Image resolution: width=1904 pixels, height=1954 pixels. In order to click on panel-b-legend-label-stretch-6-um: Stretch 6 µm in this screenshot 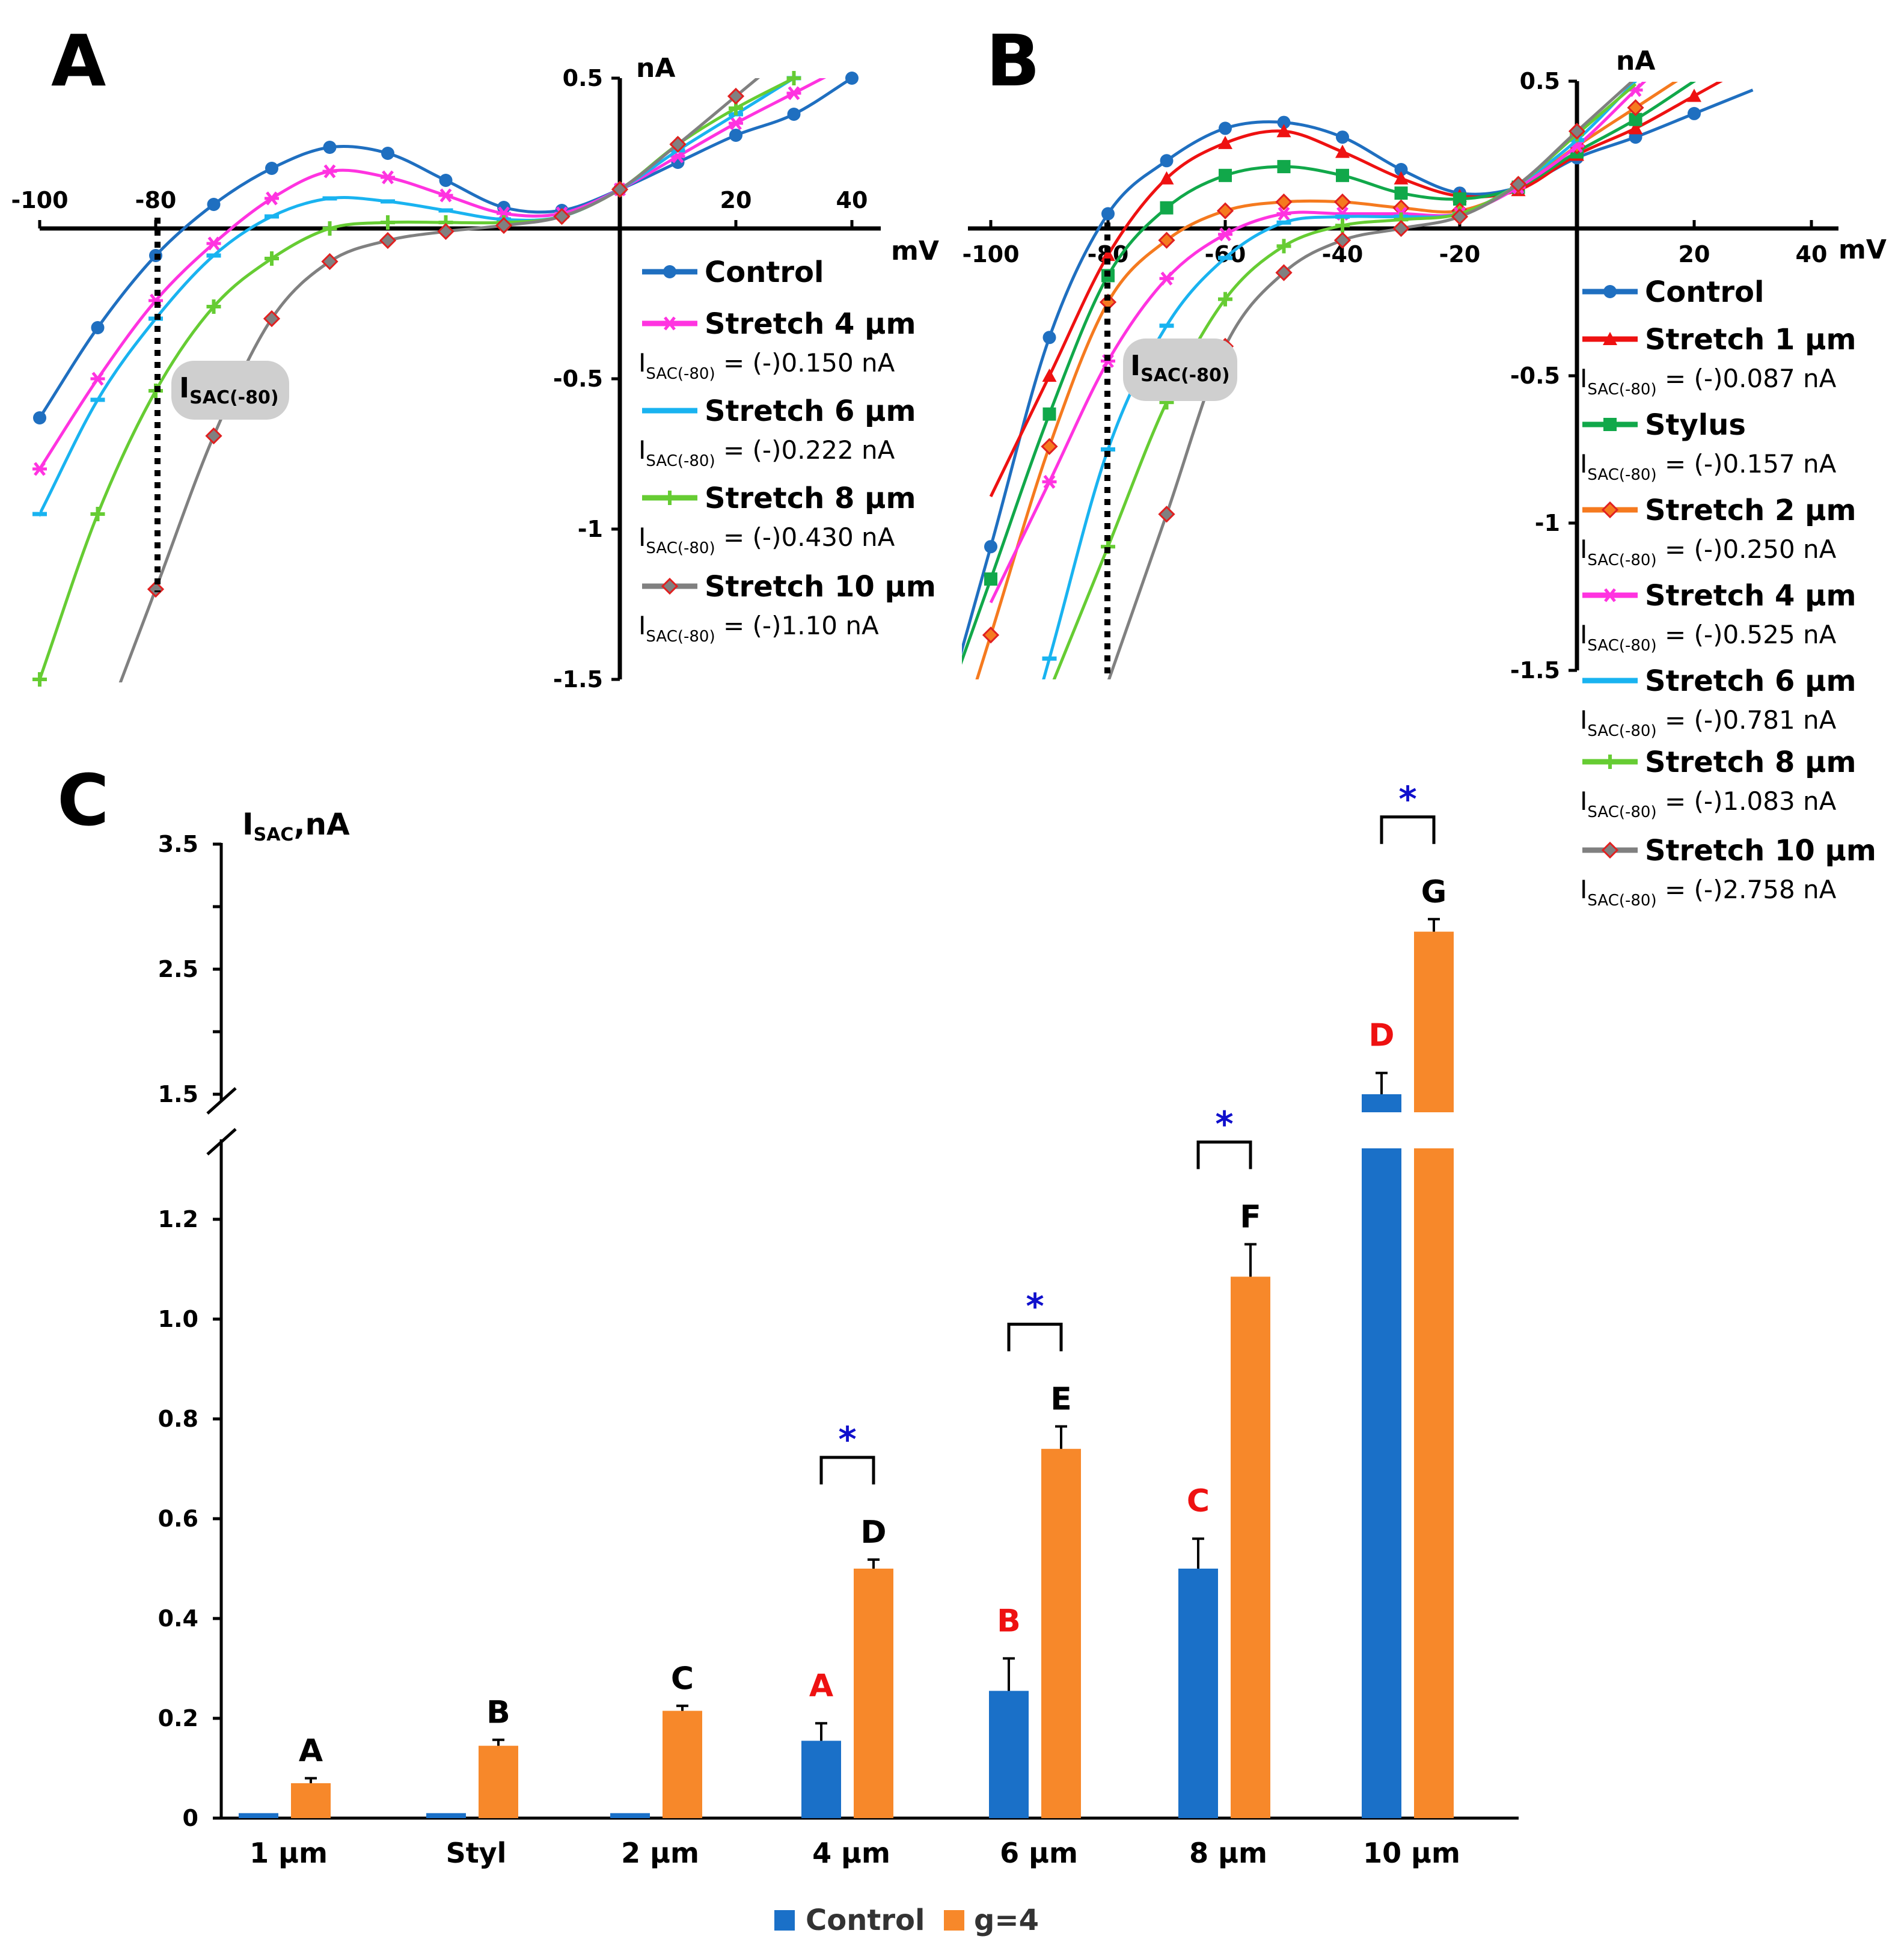, I will do `click(1750, 681)`.